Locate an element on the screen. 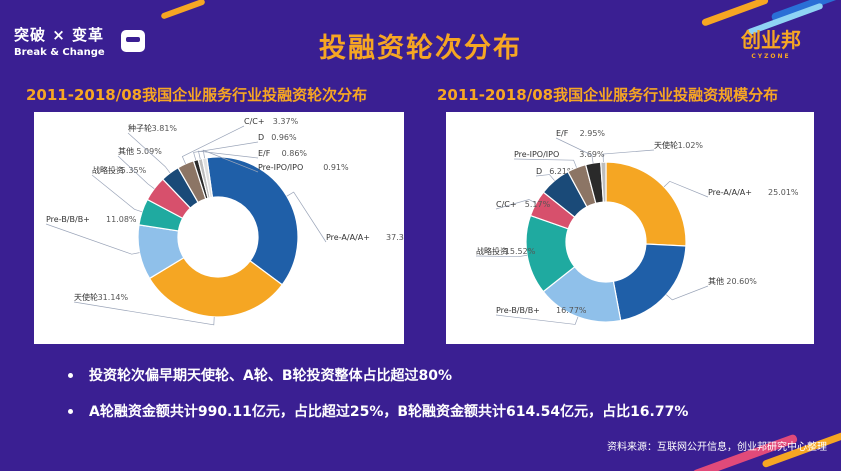 This screenshot has height=471, width=841. slice-value-label: 37.38% is located at coordinates (395, 237).